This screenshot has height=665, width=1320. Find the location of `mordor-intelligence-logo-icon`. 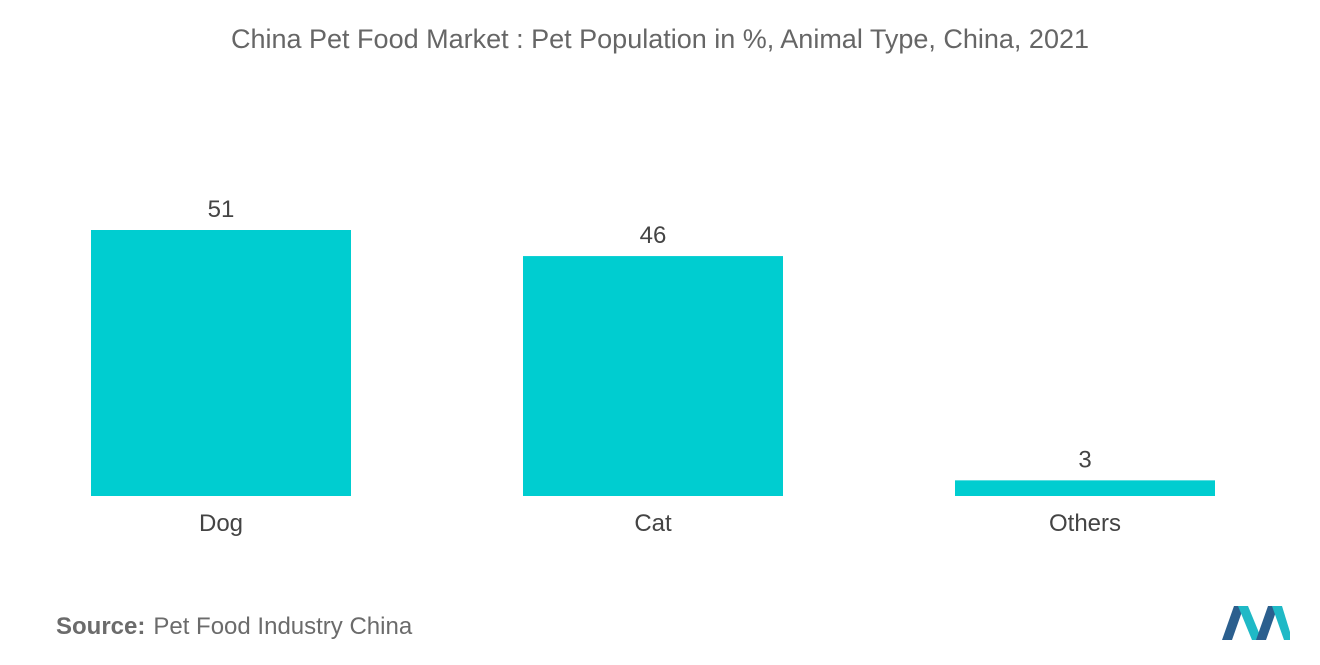

mordor-intelligence-logo-icon is located at coordinates (1256, 623).